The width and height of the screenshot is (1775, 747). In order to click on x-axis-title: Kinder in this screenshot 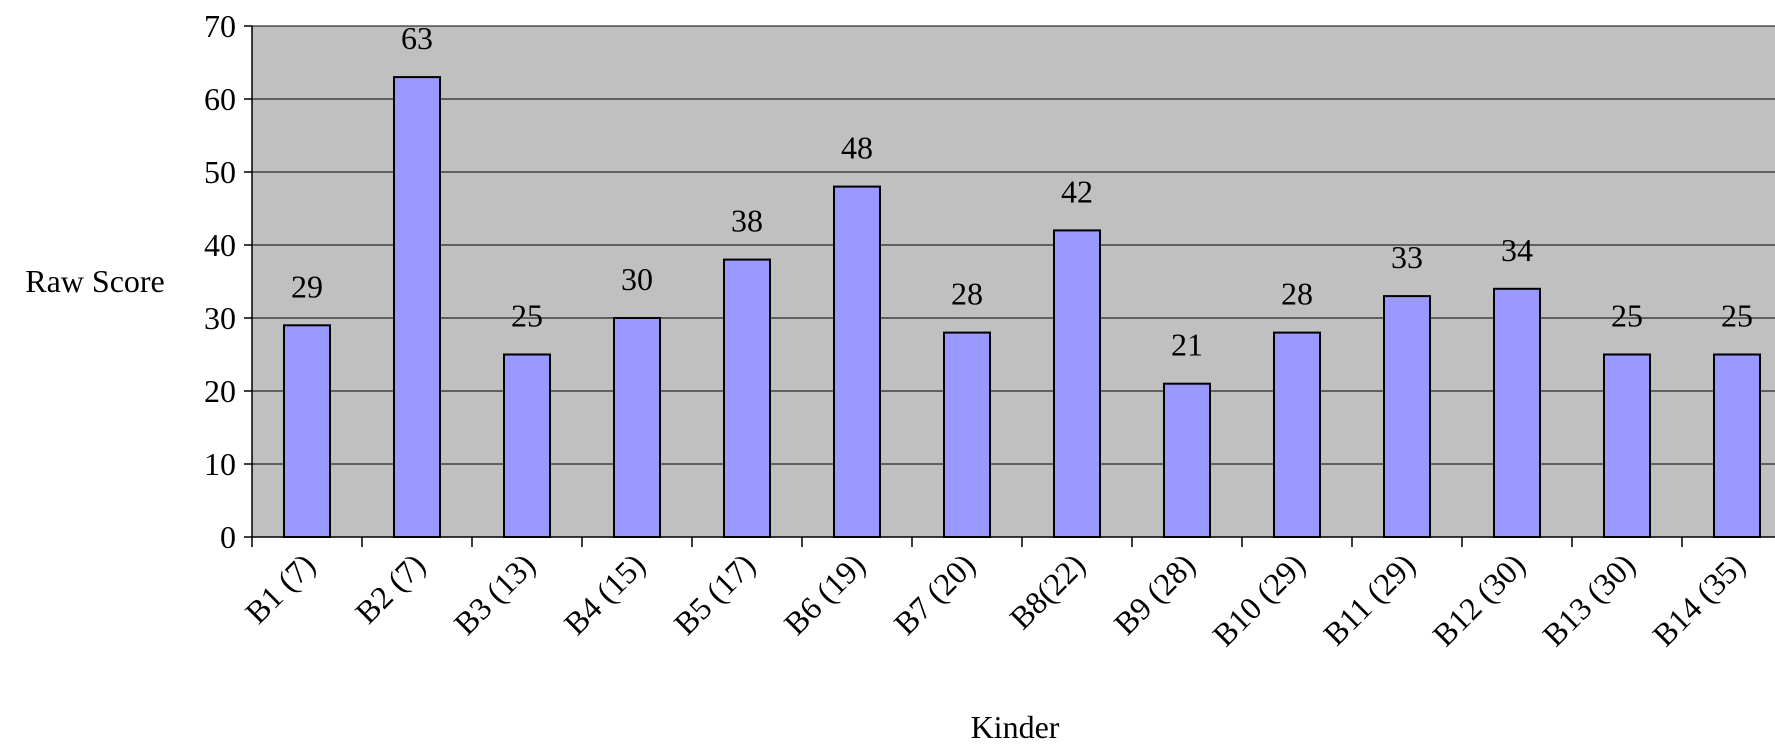, I will do `click(1015, 727)`.